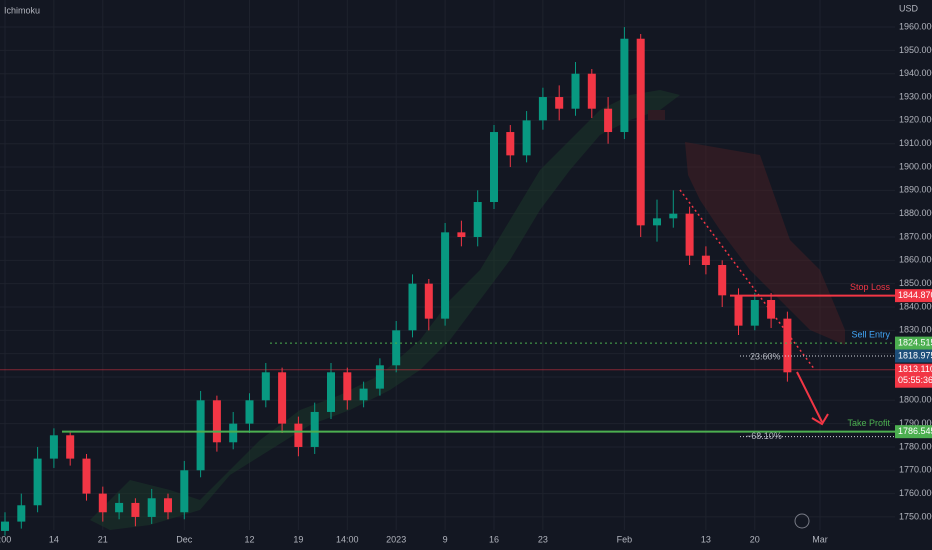  I want to click on arrow-head, so click(820, 419).